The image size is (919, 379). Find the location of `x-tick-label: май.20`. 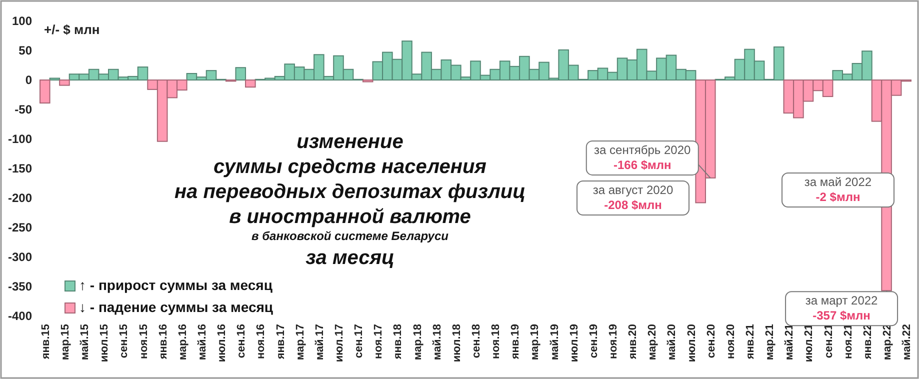

x-tick-label: май.20 is located at coordinates (672, 342).